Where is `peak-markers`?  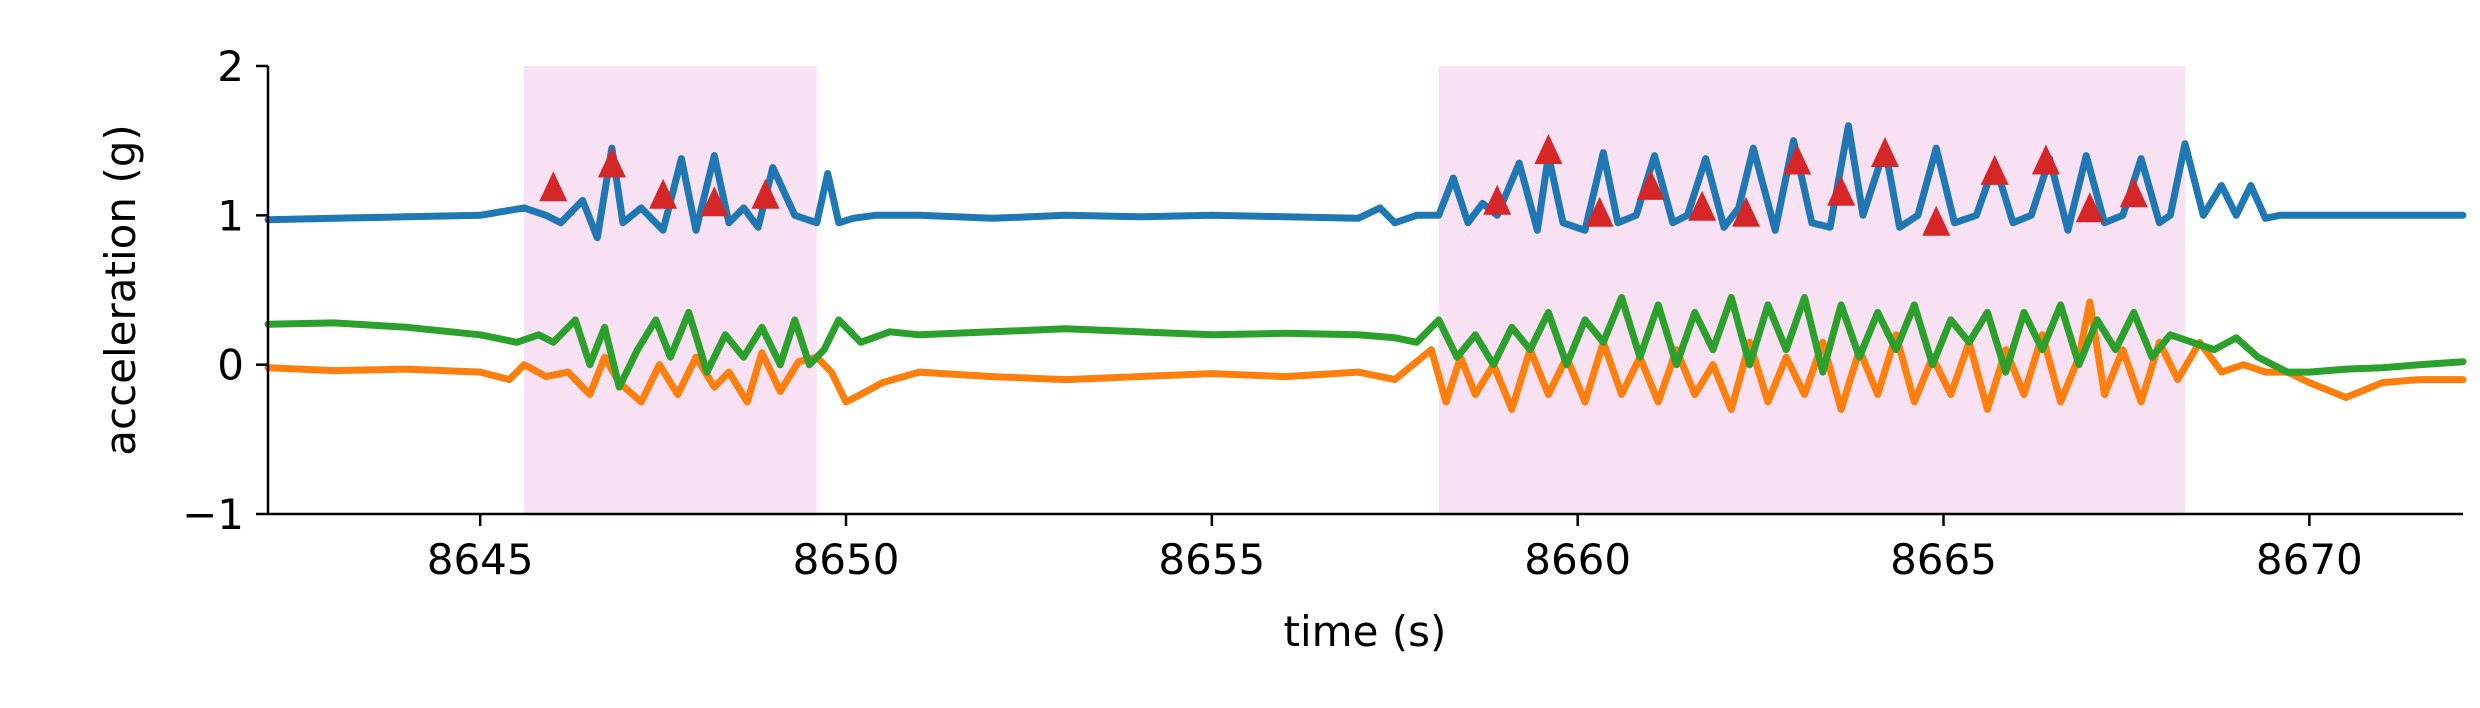 peak-markers is located at coordinates (1343, 185).